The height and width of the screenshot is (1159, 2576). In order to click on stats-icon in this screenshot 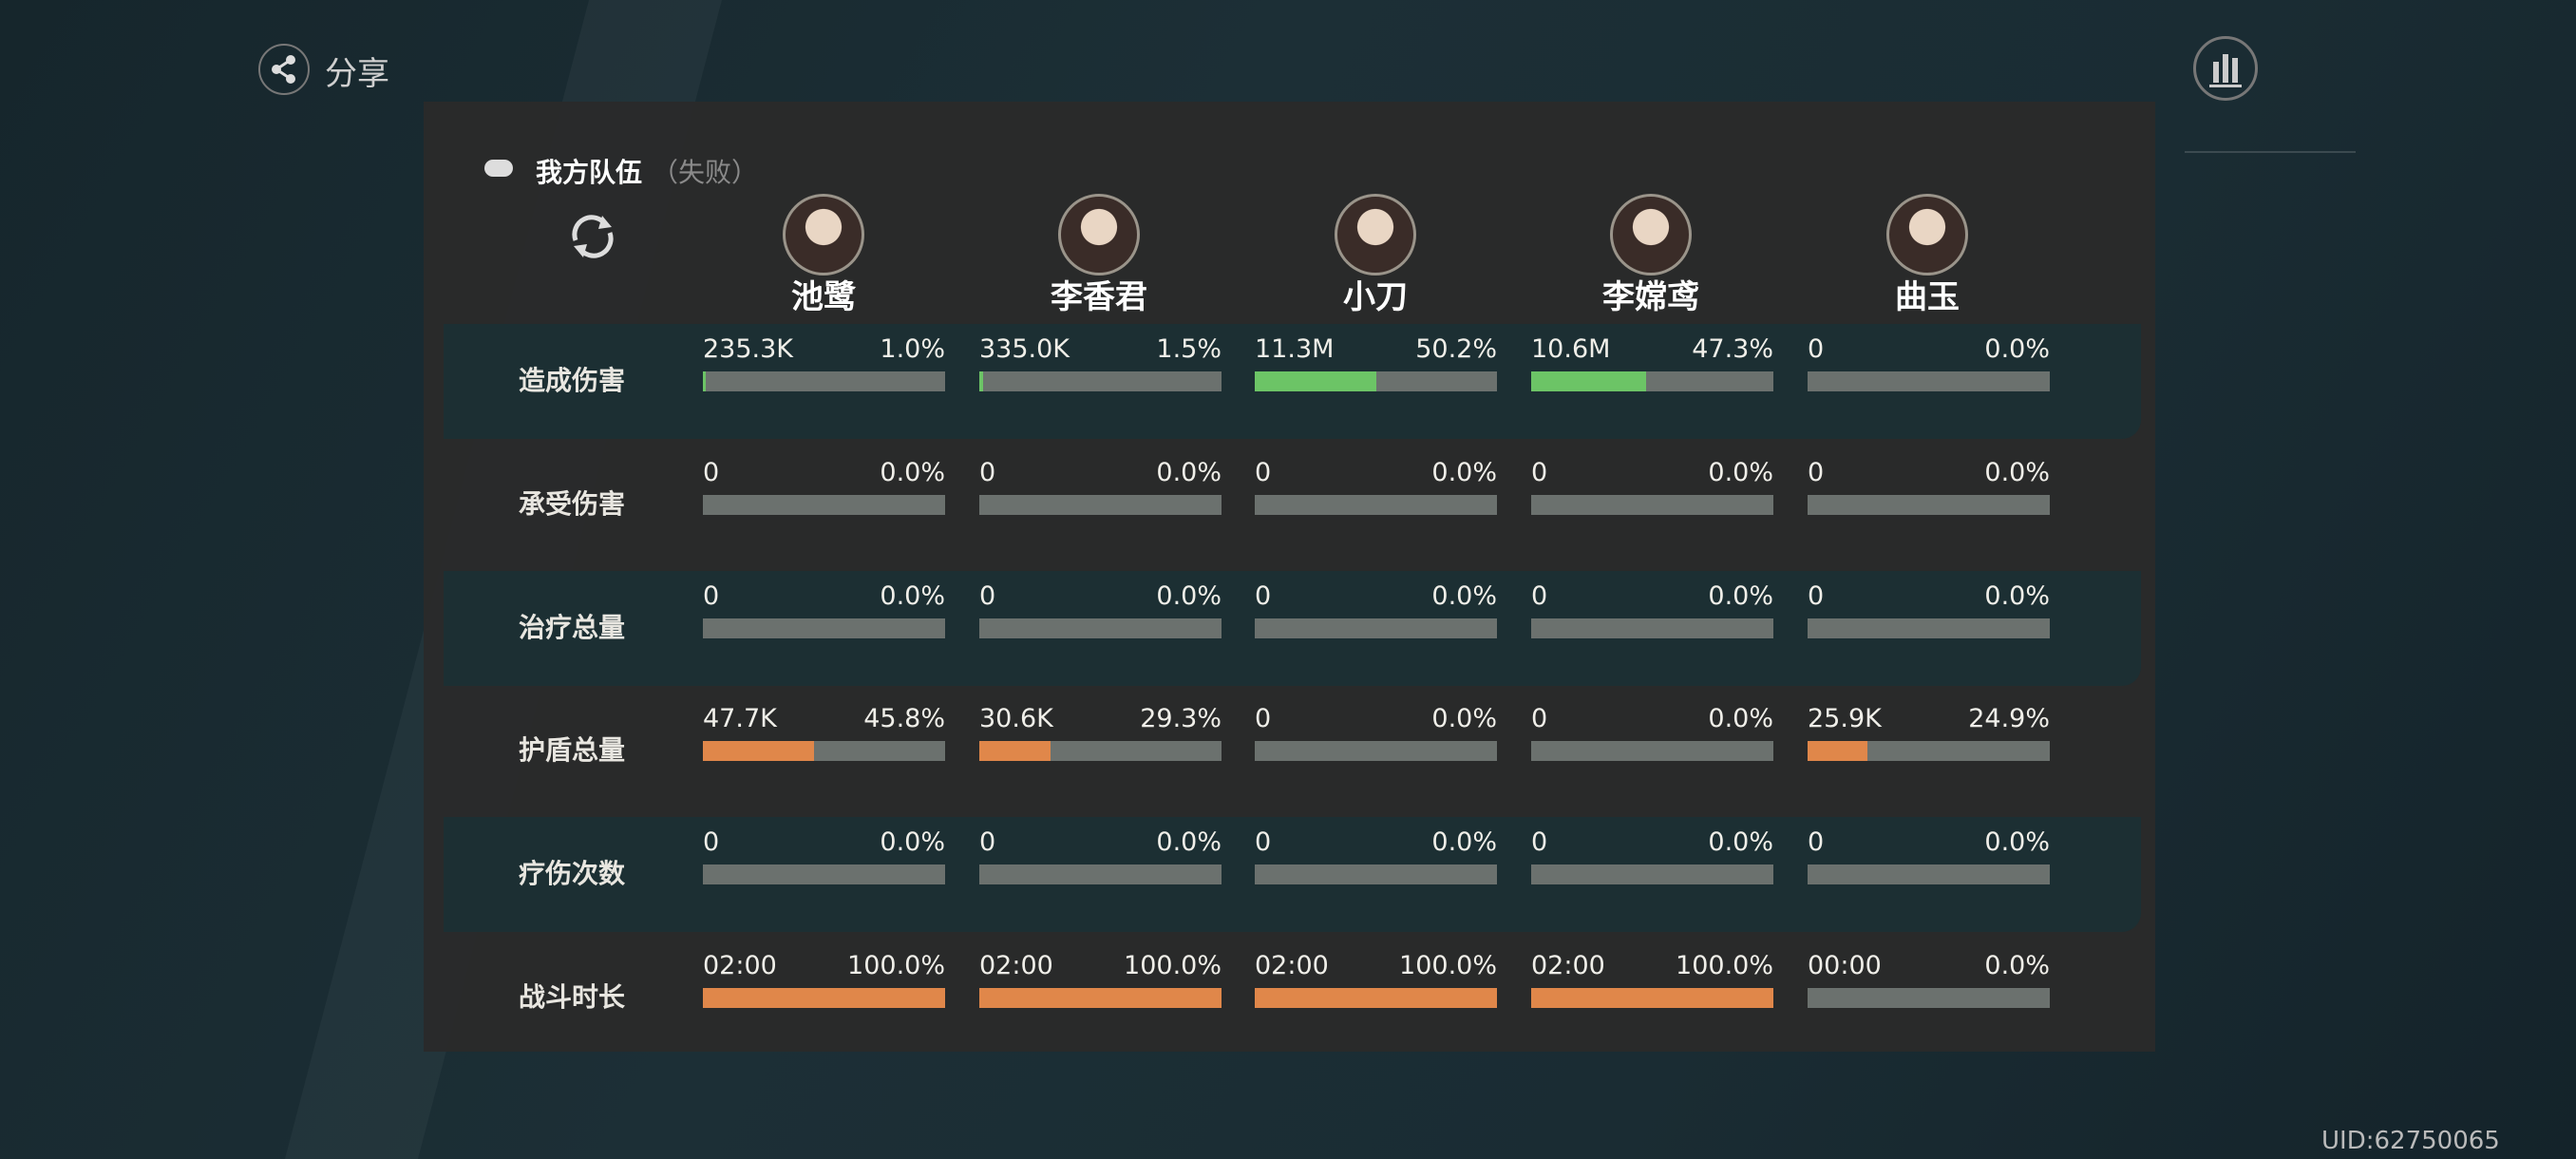, I will do `click(2225, 70)`.